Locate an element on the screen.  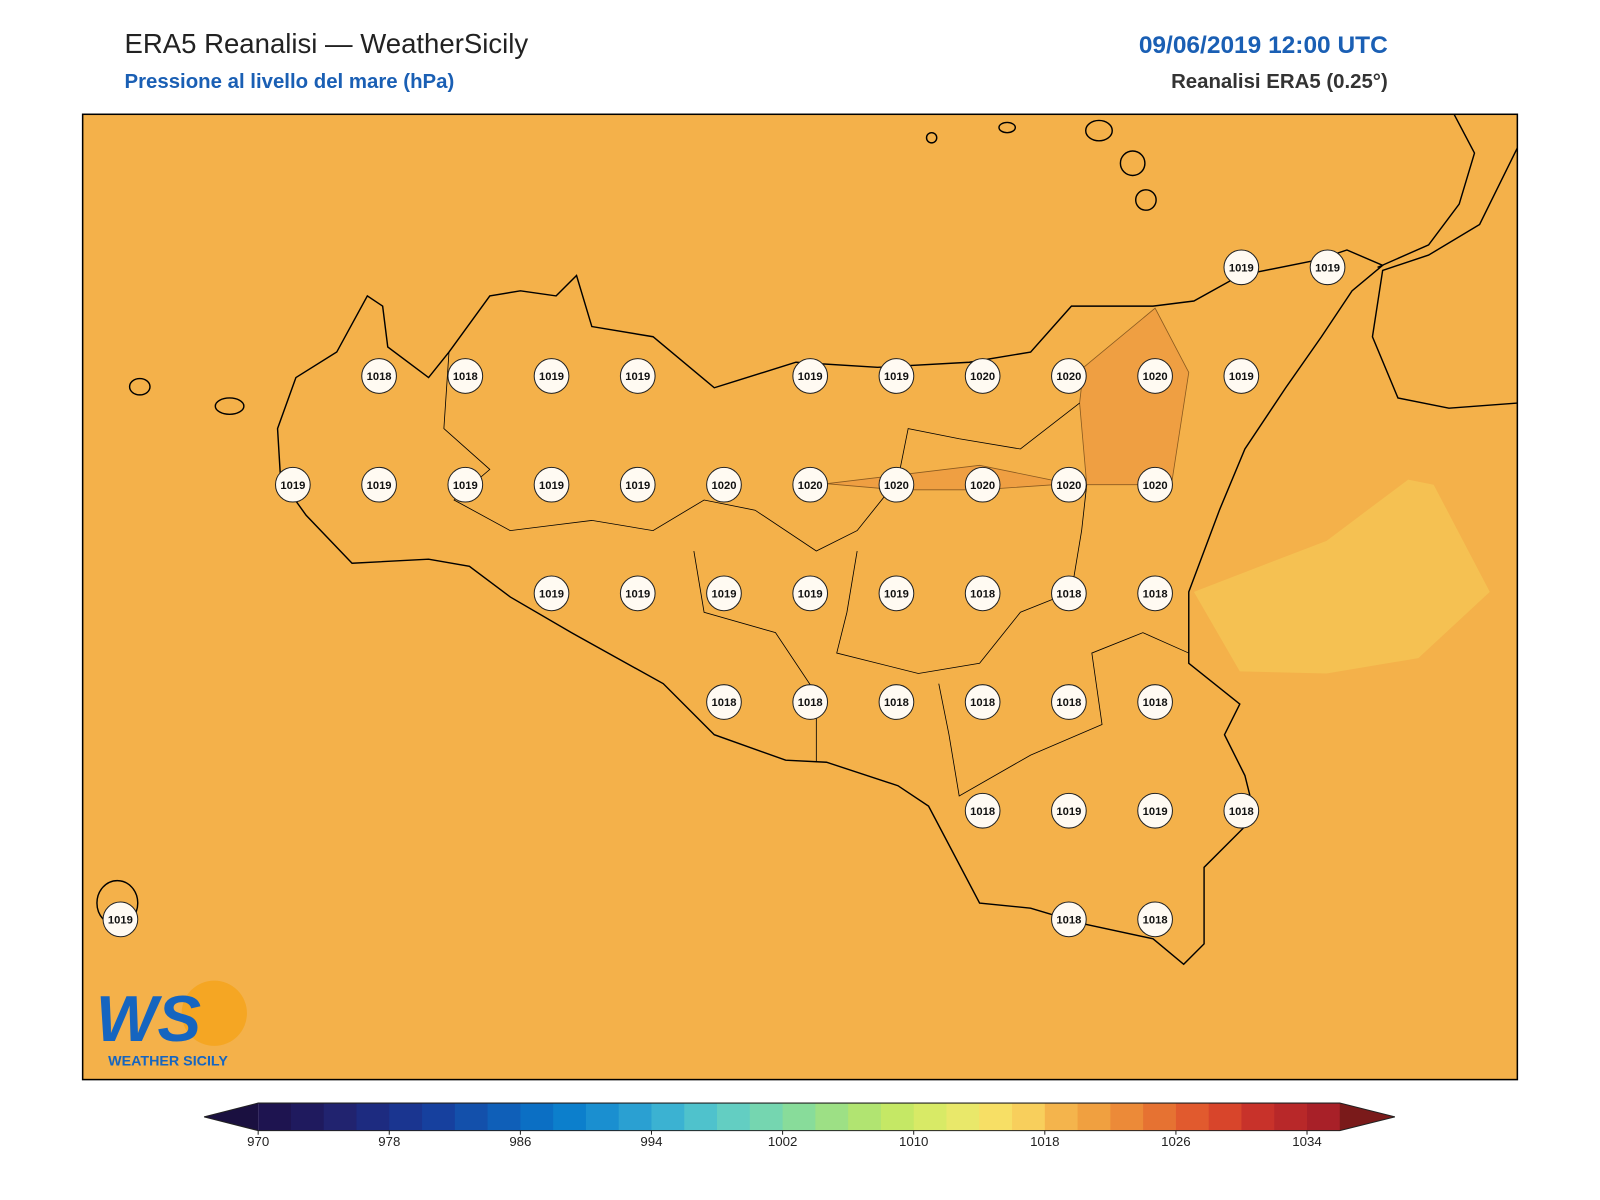
colorbar-tick-label: 994 is located at coordinates (651, 1141).